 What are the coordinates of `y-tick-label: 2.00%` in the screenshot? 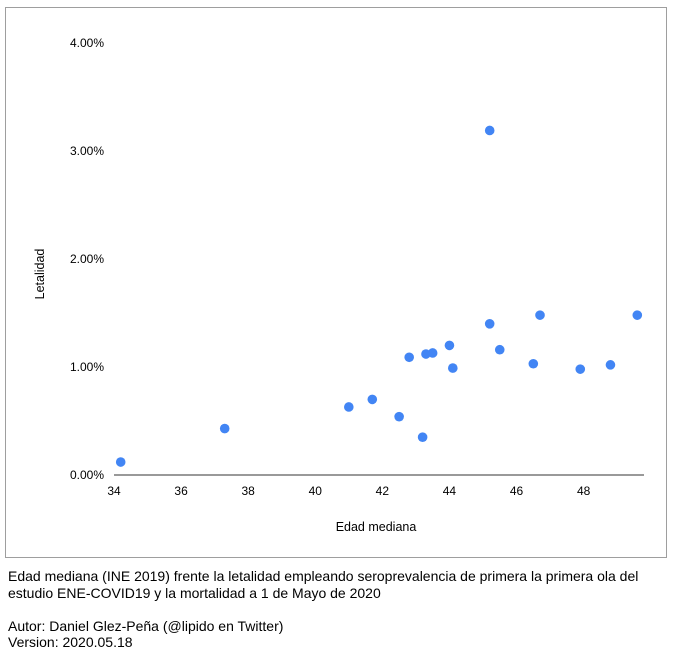 It's located at (87, 259).